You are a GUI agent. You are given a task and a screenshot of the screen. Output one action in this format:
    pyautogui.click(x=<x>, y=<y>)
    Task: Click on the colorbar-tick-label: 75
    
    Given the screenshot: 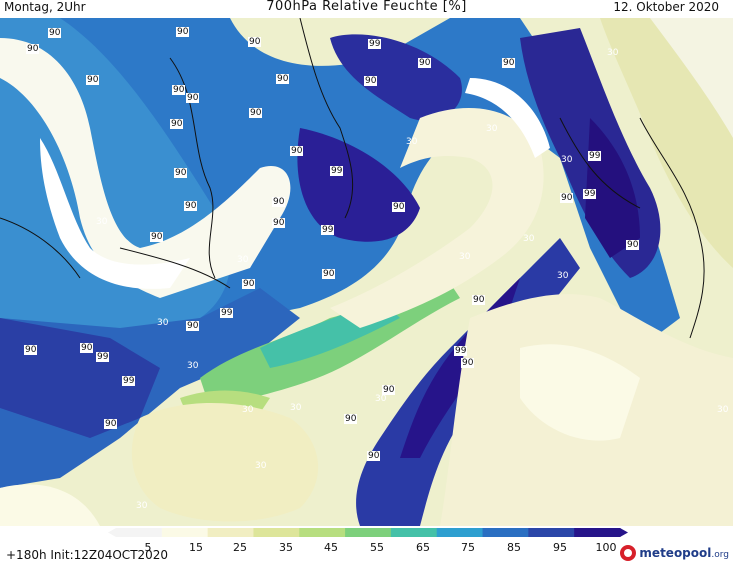 What is the action you would take?
    pyautogui.click(x=468, y=547)
    